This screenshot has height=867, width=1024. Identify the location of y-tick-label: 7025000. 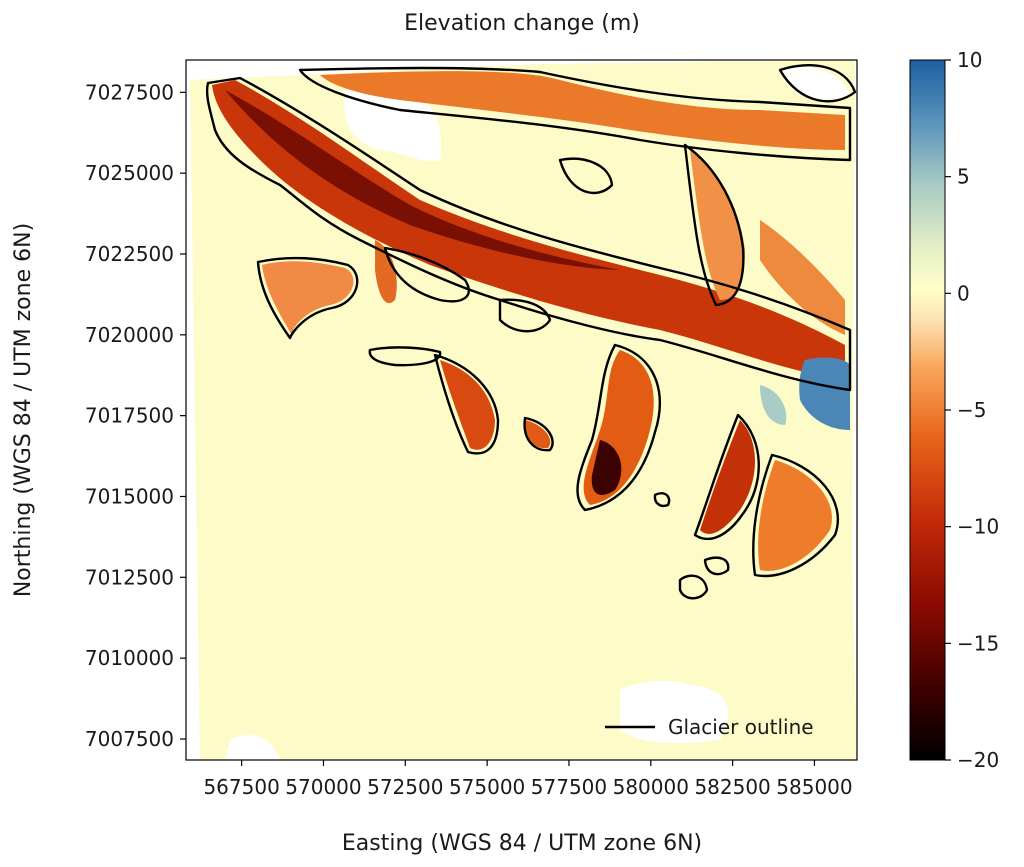
(129, 173).